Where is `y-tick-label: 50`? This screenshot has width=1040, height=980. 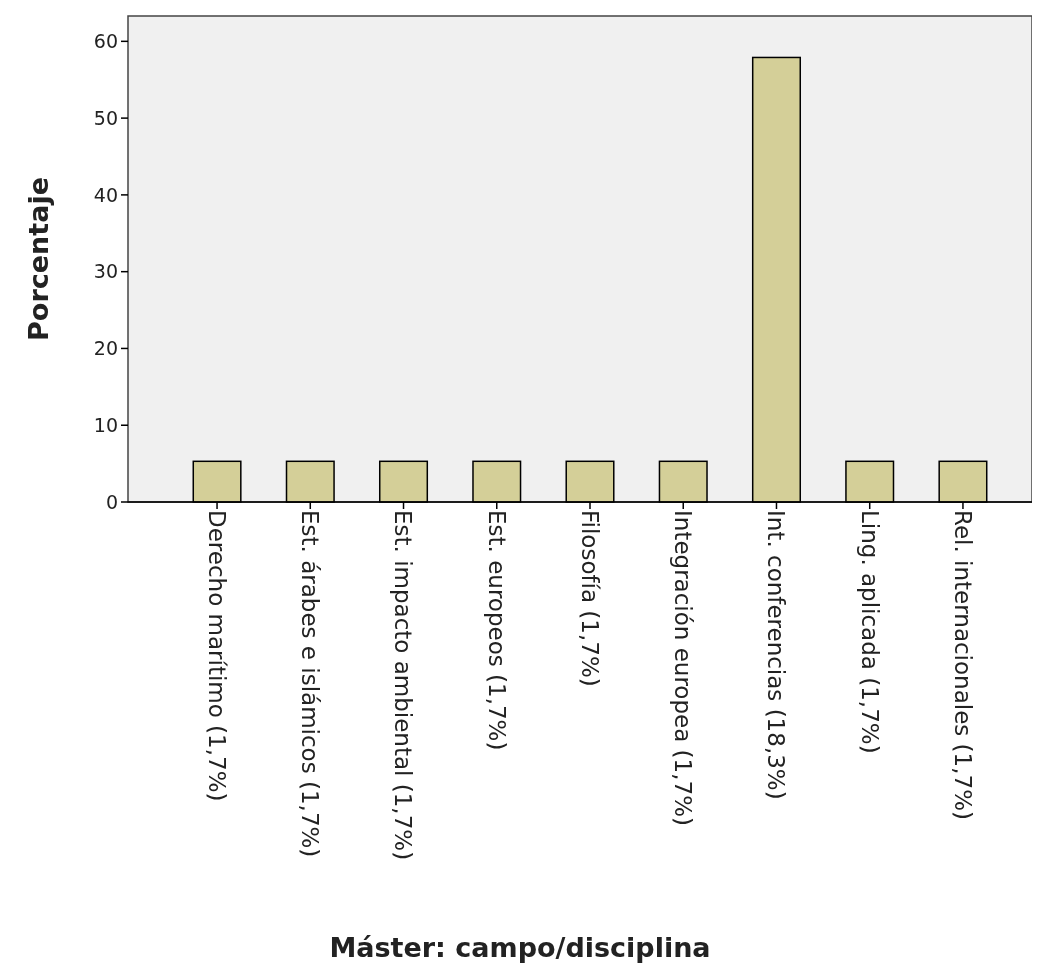 y-tick-label: 50 is located at coordinates (105, 117).